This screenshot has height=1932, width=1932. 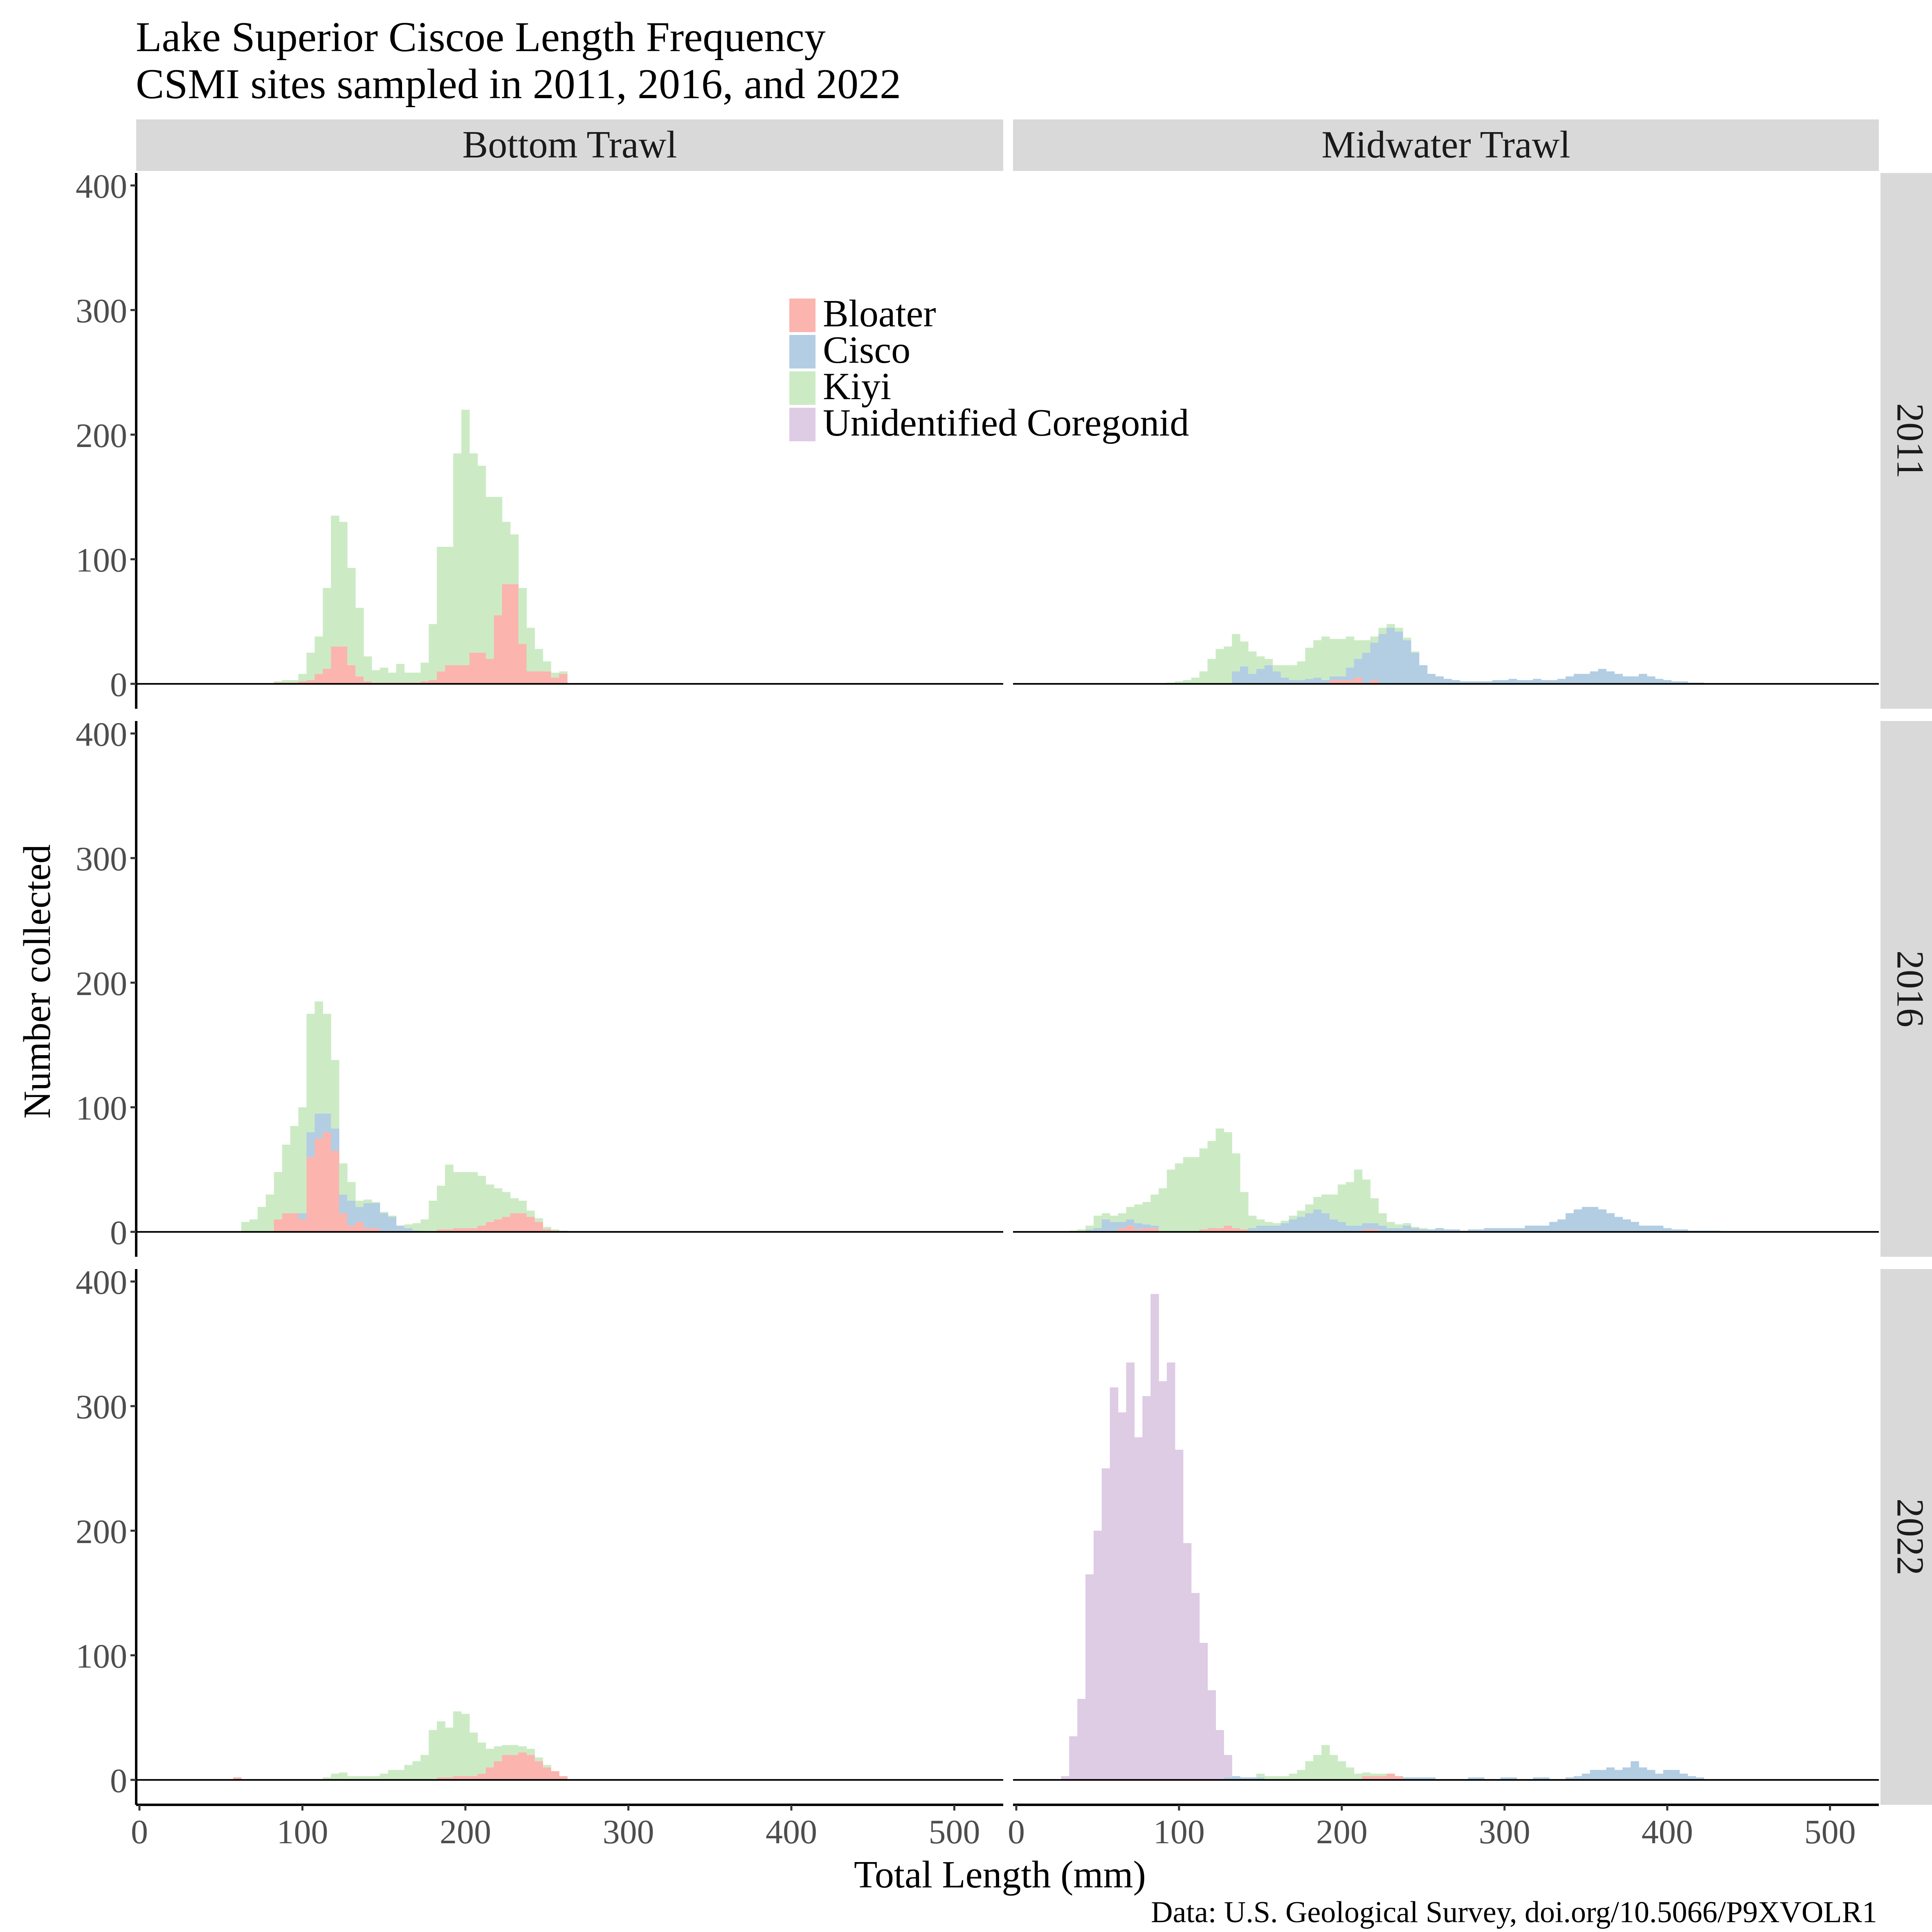 What do you see at coordinates (569, 1746) in the screenshot?
I see `panel-bottom-trawl-2022` at bounding box center [569, 1746].